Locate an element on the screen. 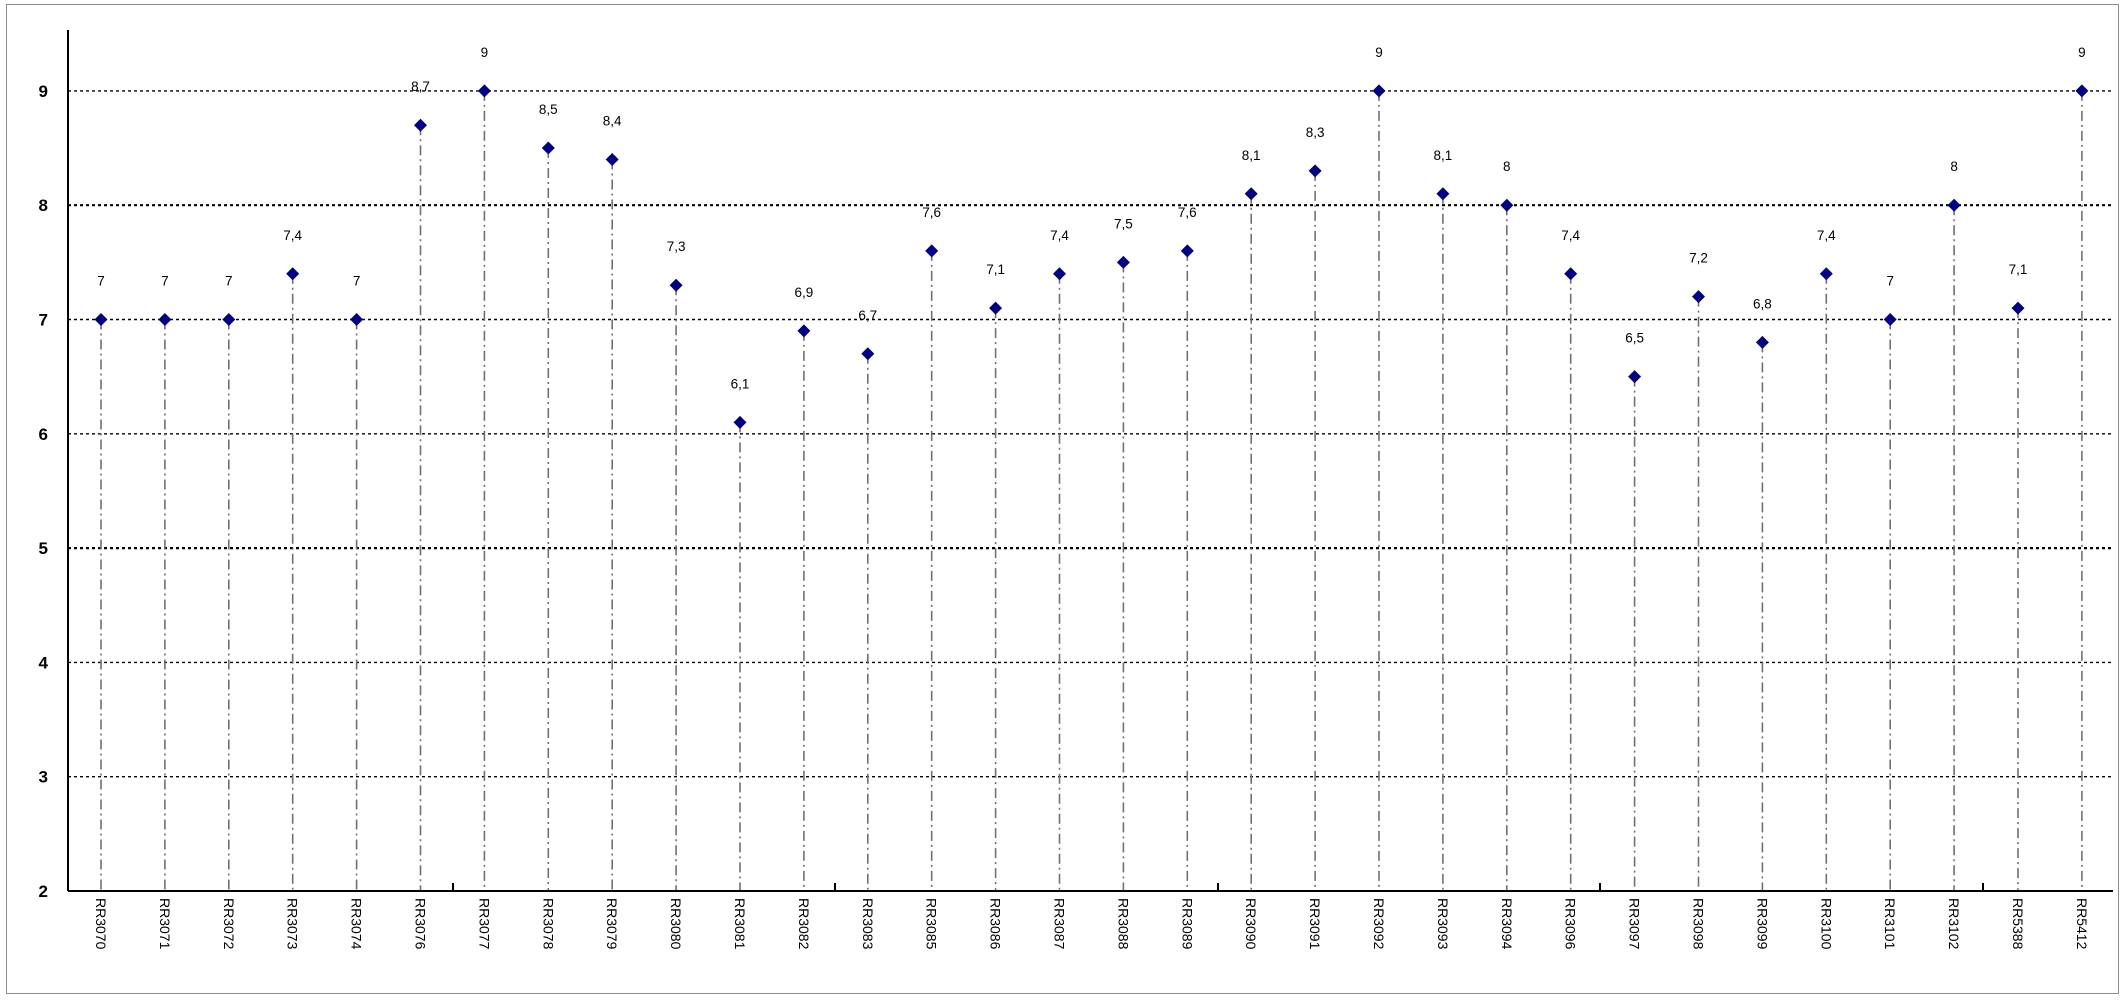  x-tick-label-RR3097: RR3097 is located at coordinates (1635, 924).